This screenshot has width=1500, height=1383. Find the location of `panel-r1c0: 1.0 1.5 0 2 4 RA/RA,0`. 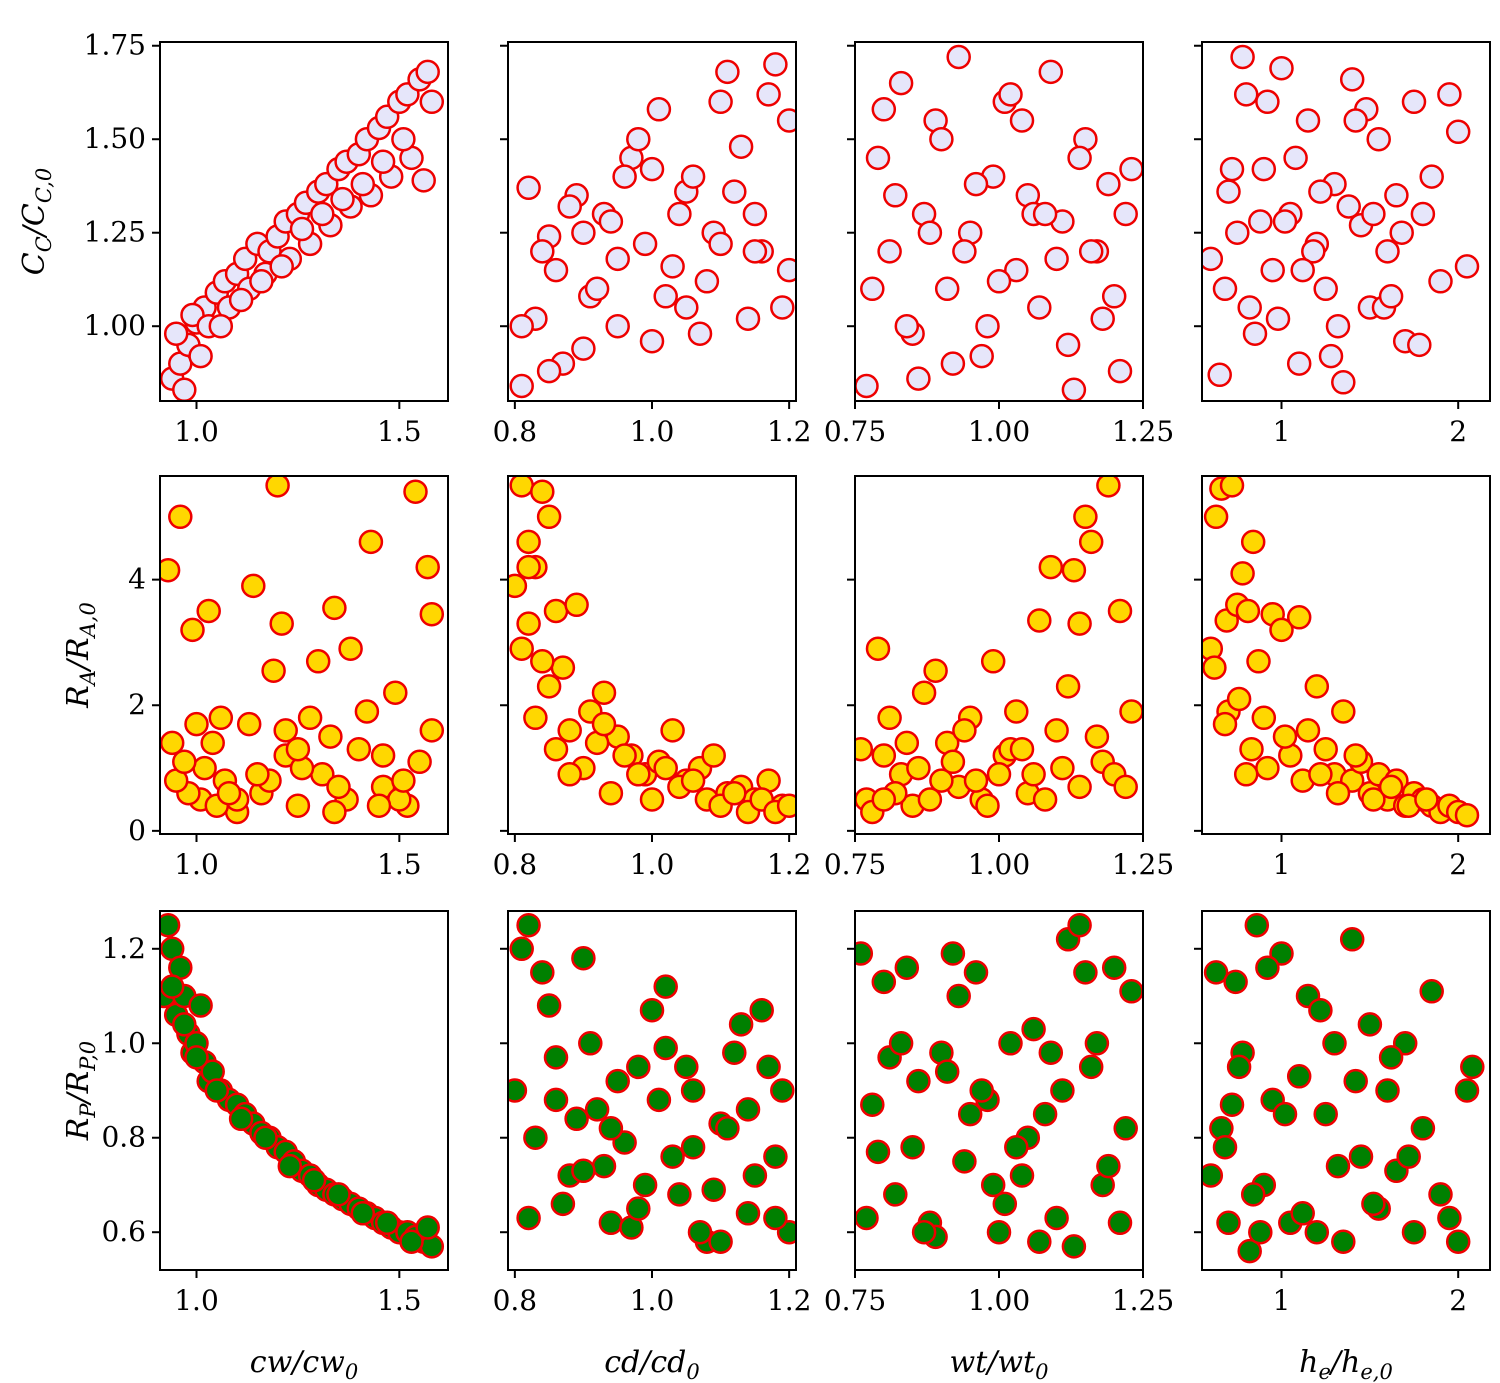

panel-r1c0: 1.0 1.5 0 2 4 RA/RA,0 is located at coordinates (255, 678).